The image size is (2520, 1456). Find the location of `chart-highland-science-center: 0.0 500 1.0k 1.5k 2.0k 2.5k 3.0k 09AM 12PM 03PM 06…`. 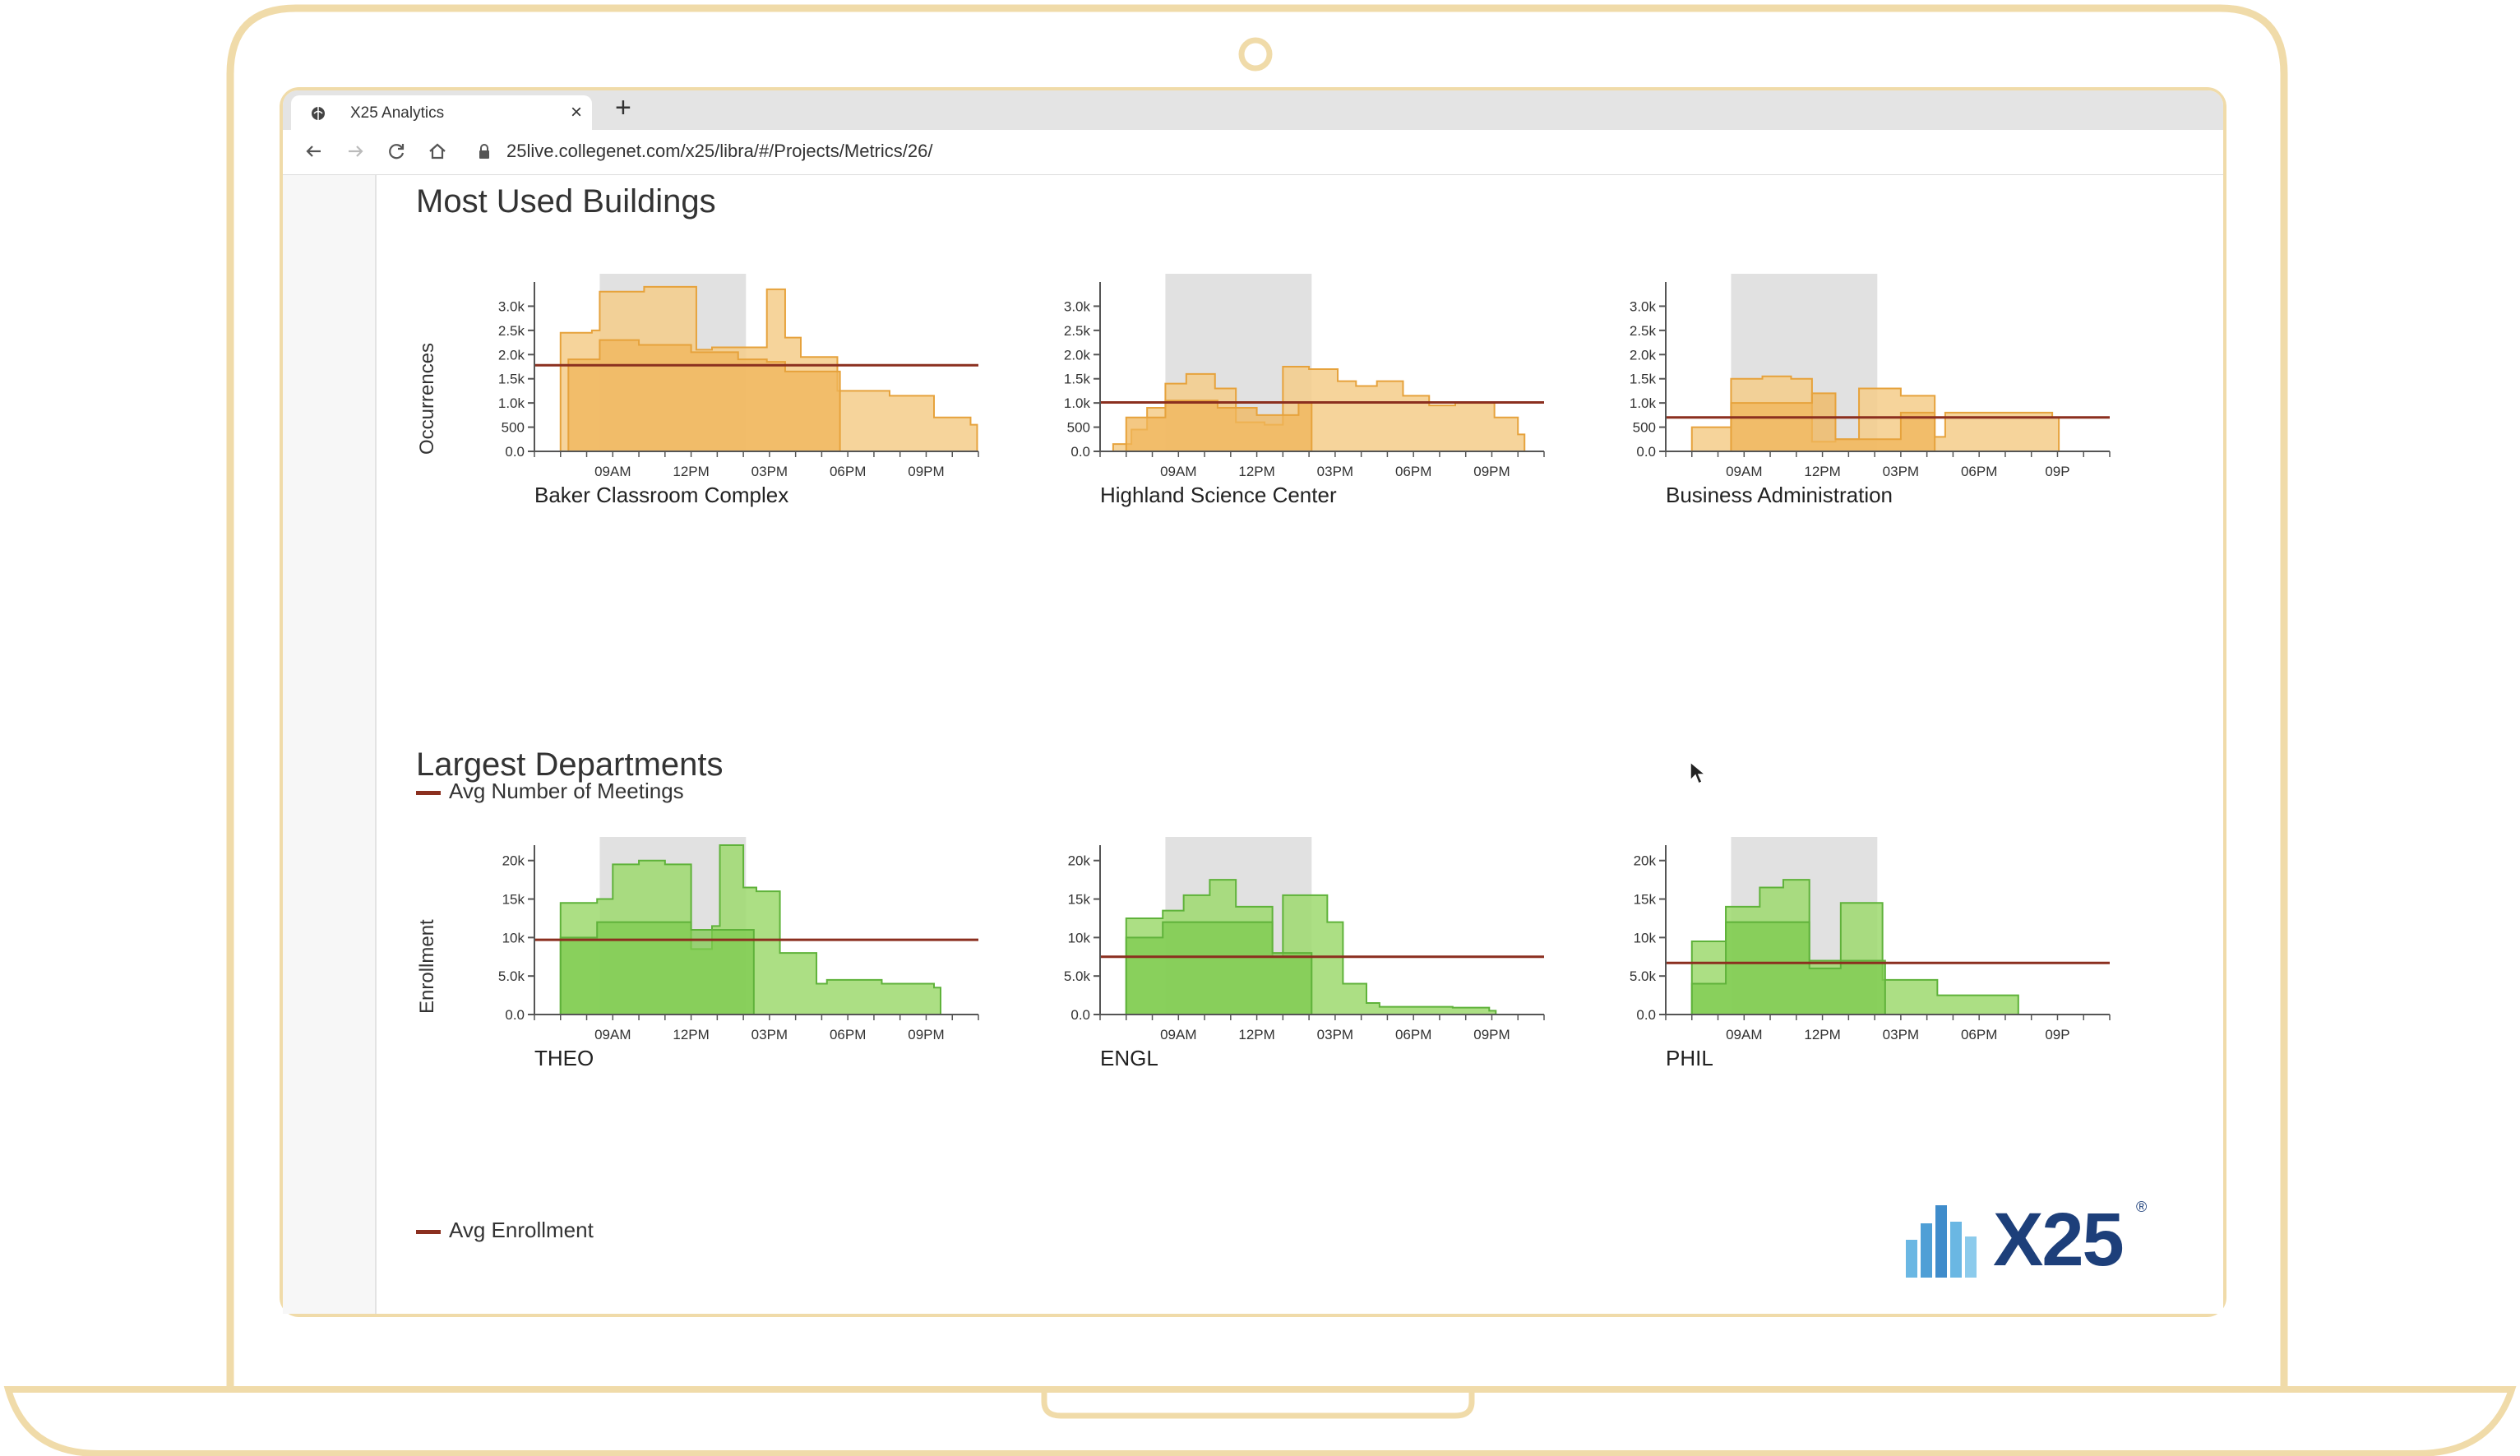

chart-highland-science-center: 0.0 500 1.0k 1.5k 2.0k 2.5k 3.0k 09AM 12PM 03PM 06… is located at coordinates (1304, 390).